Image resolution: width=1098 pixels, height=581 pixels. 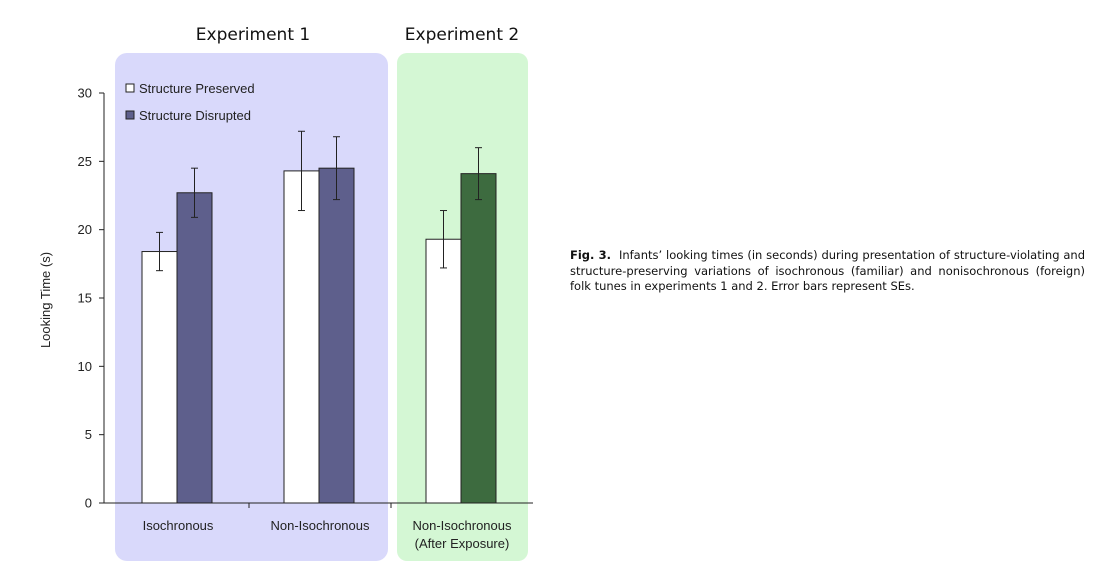 What do you see at coordinates (190, 102) in the screenshot?
I see `legend: Structure Preserved Structure Disrupted` at bounding box center [190, 102].